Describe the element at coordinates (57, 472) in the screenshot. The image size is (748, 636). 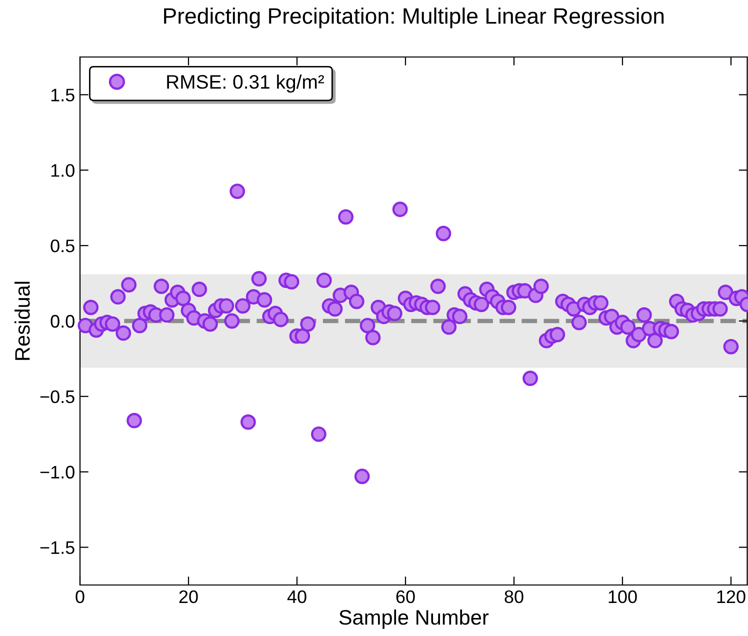
I see `y-tick-label: −1.0` at that location.